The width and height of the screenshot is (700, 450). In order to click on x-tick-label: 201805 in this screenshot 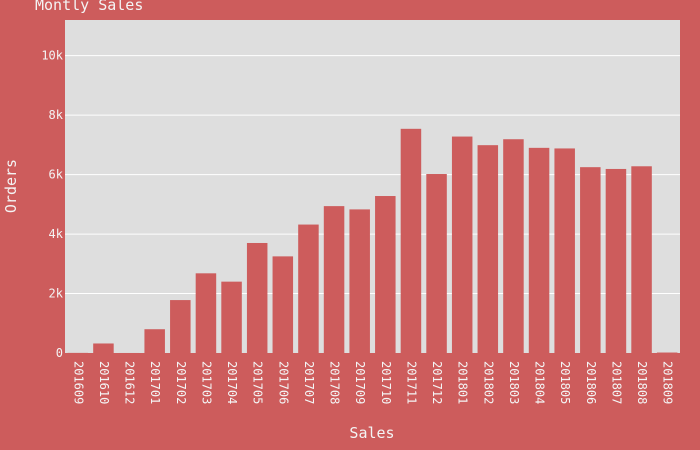, I will do `click(565, 382)`.